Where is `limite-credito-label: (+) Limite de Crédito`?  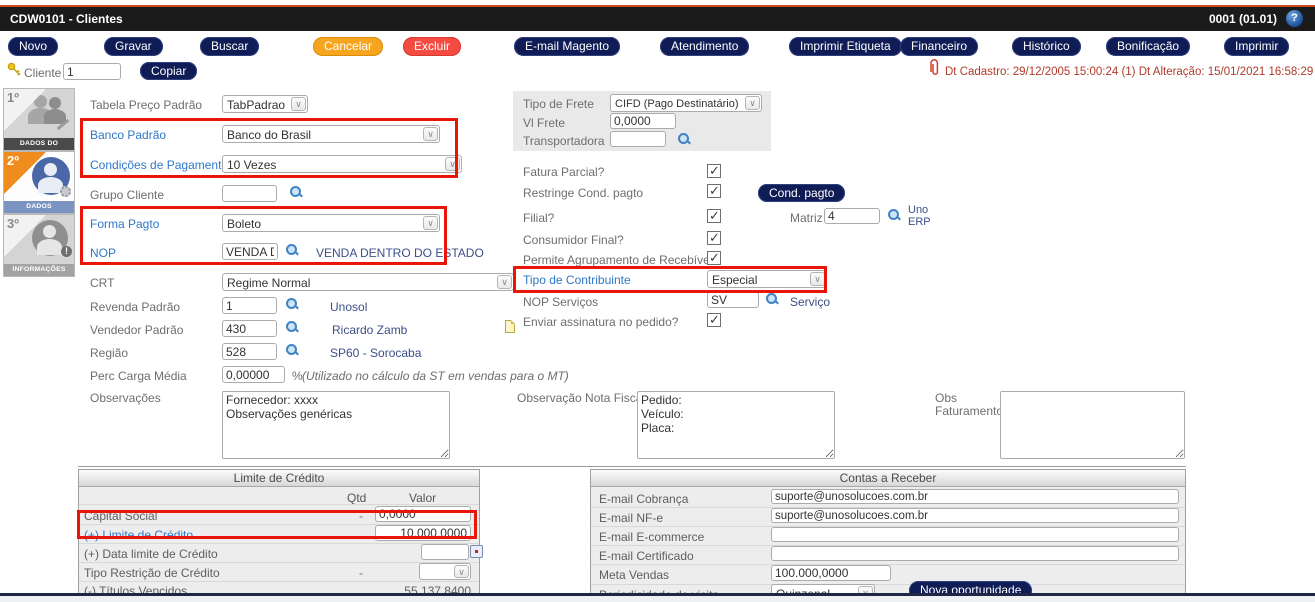 limite-credito-label: (+) Limite de Crédito is located at coordinates (139, 535).